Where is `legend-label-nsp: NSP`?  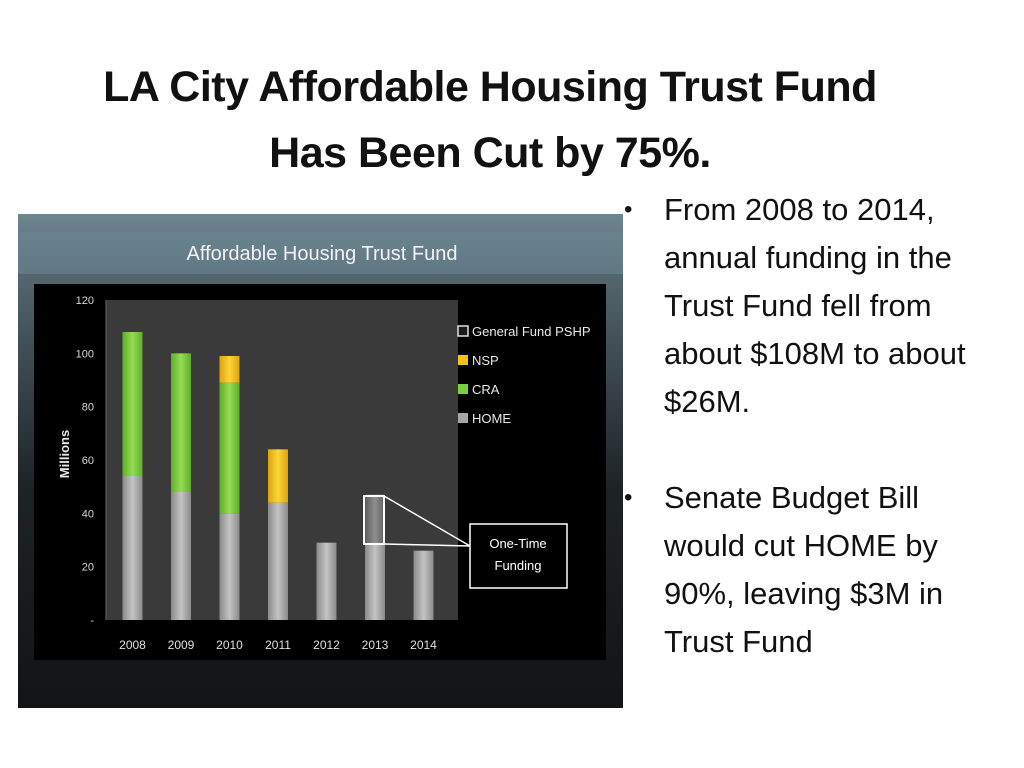 legend-label-nsp: NSP is located at coordinates (485, 360).